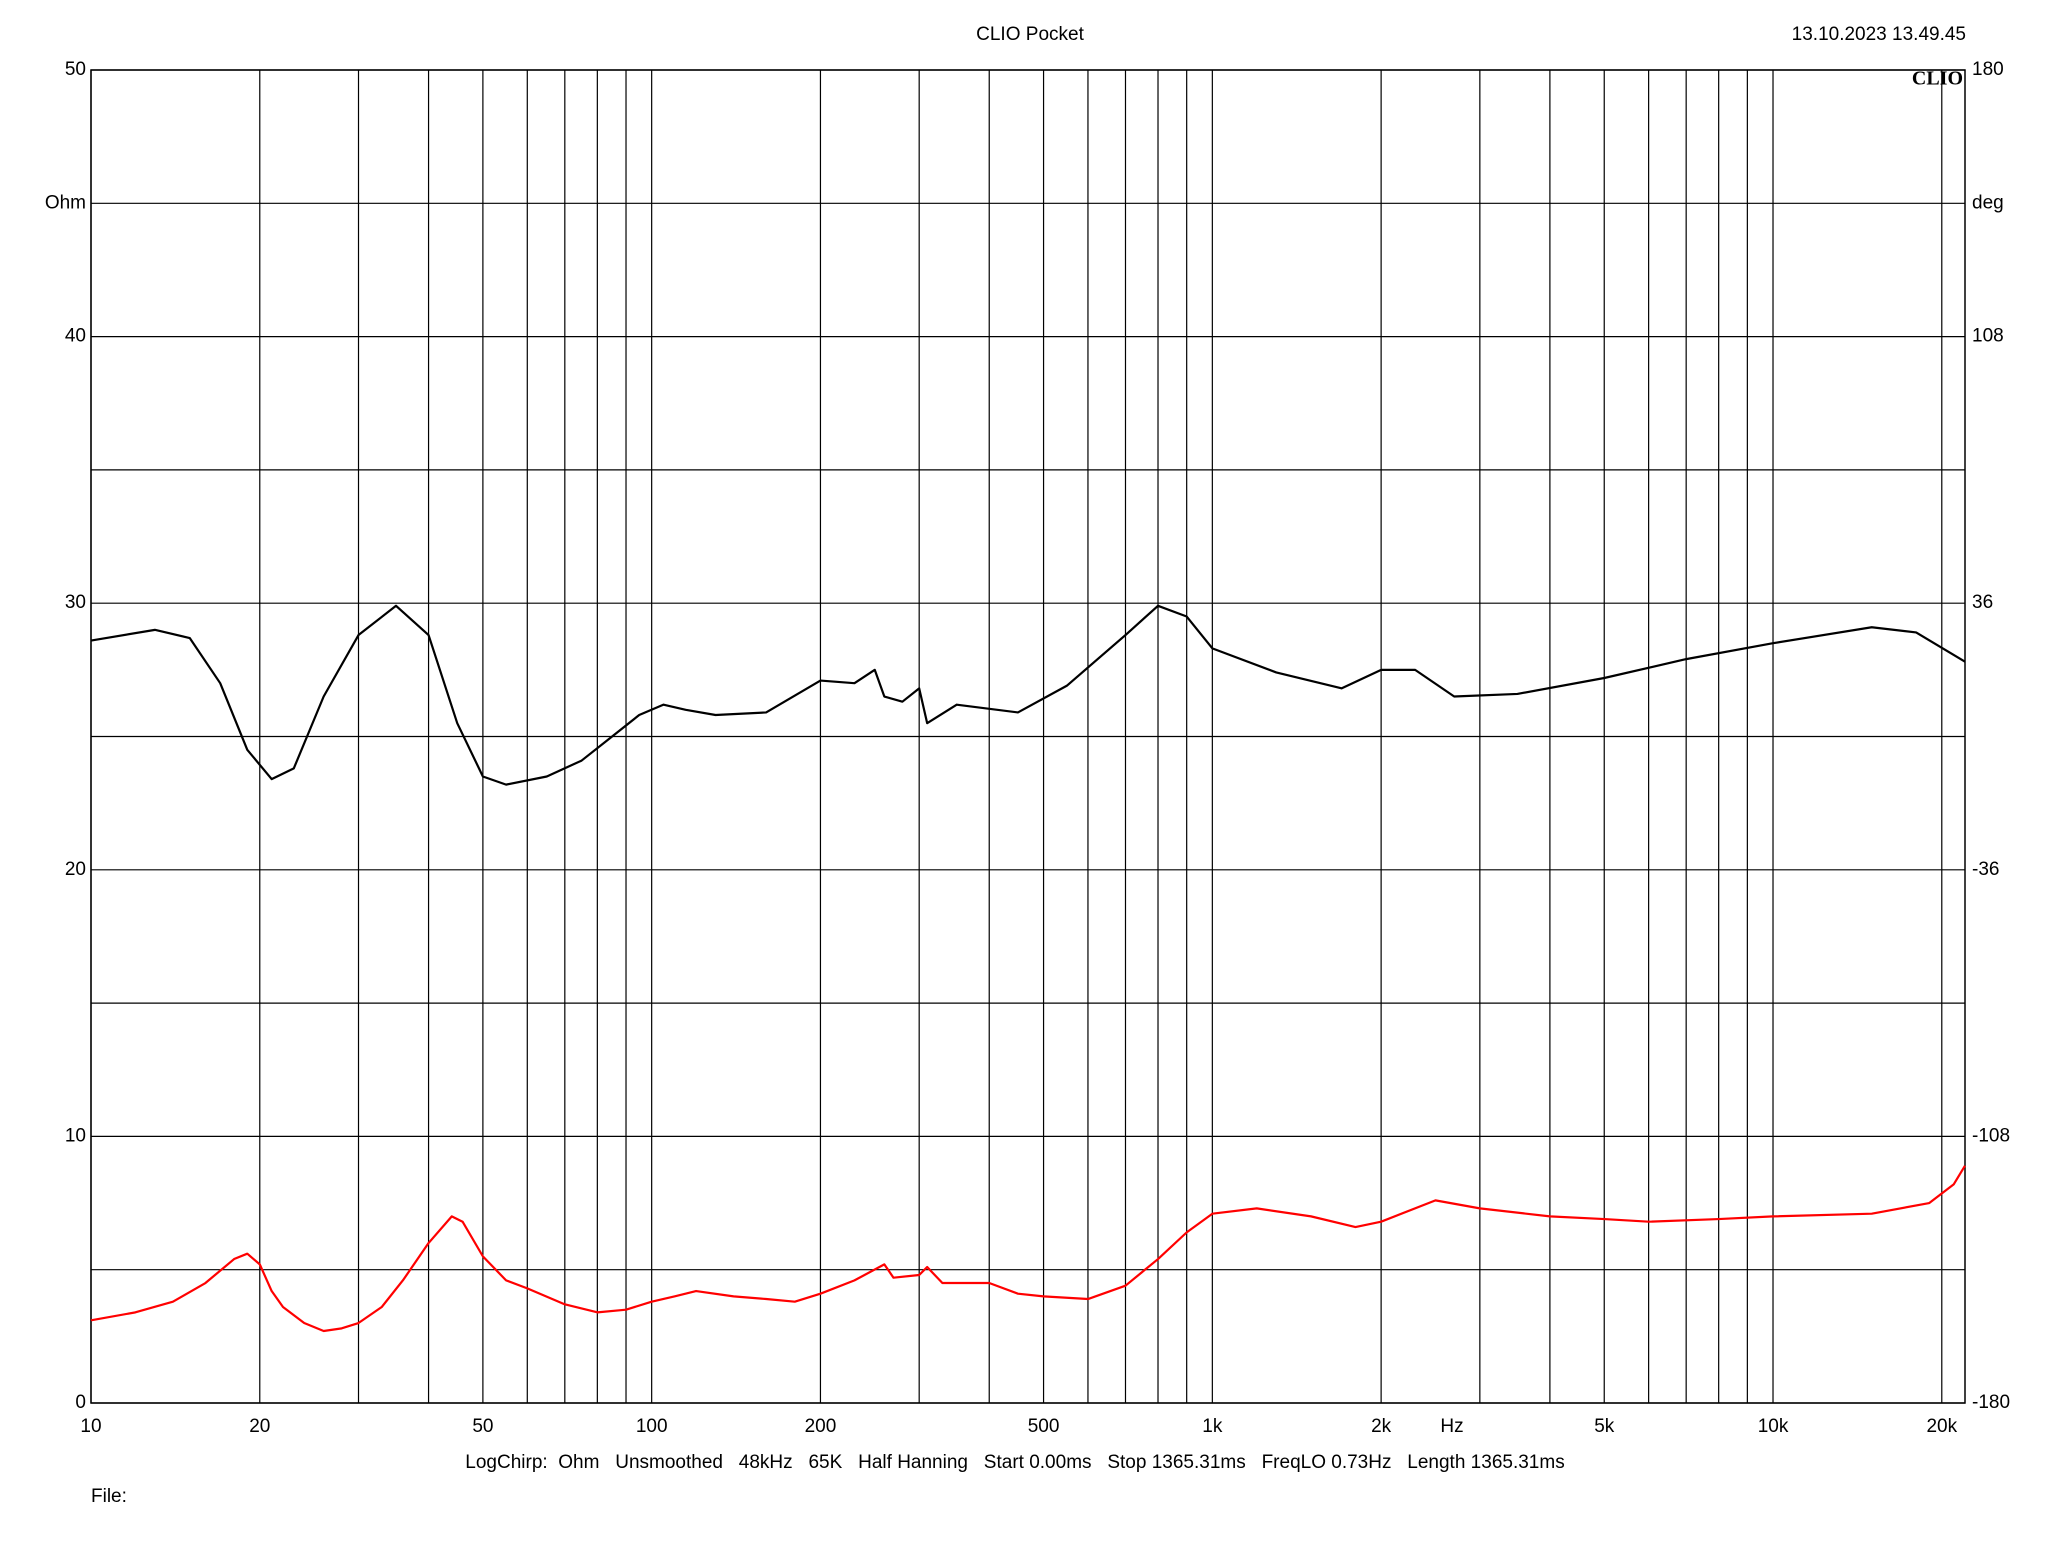  Describe the element at coordinates (1879, 34) in the screenshot. I see `timestamp: 13.10.2023 13.49.45` at that location.